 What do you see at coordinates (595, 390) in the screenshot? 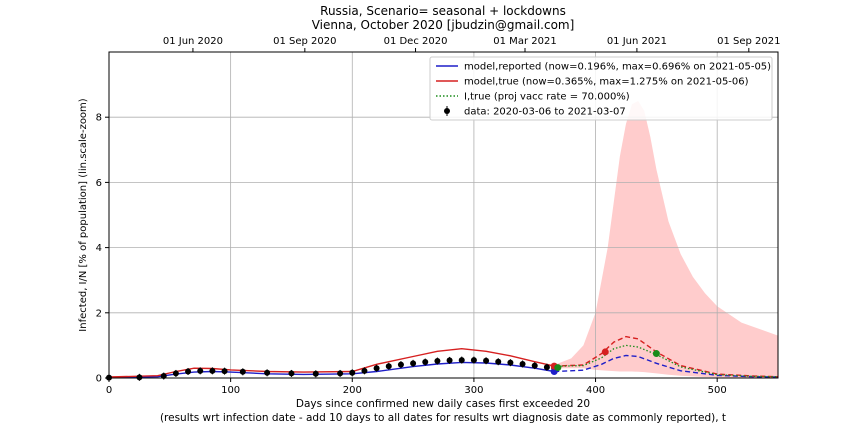
I see `x-tick-label: 400` at bounding box center [595, 390].